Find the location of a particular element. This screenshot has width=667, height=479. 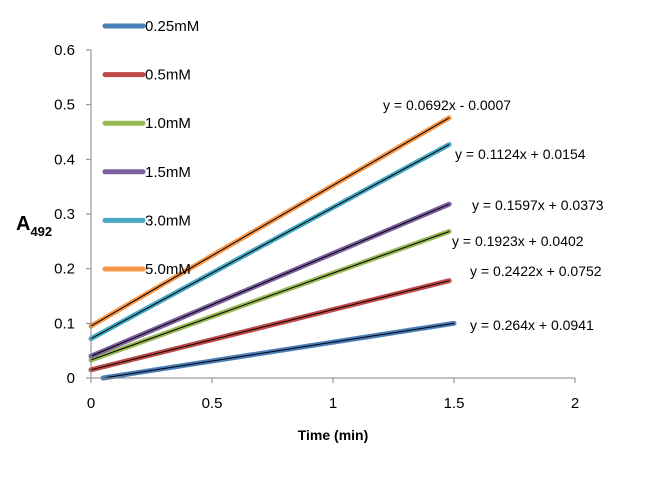

trendline-equation: y = 0.264x + 0.0941 is located at coordinates (532, 325).